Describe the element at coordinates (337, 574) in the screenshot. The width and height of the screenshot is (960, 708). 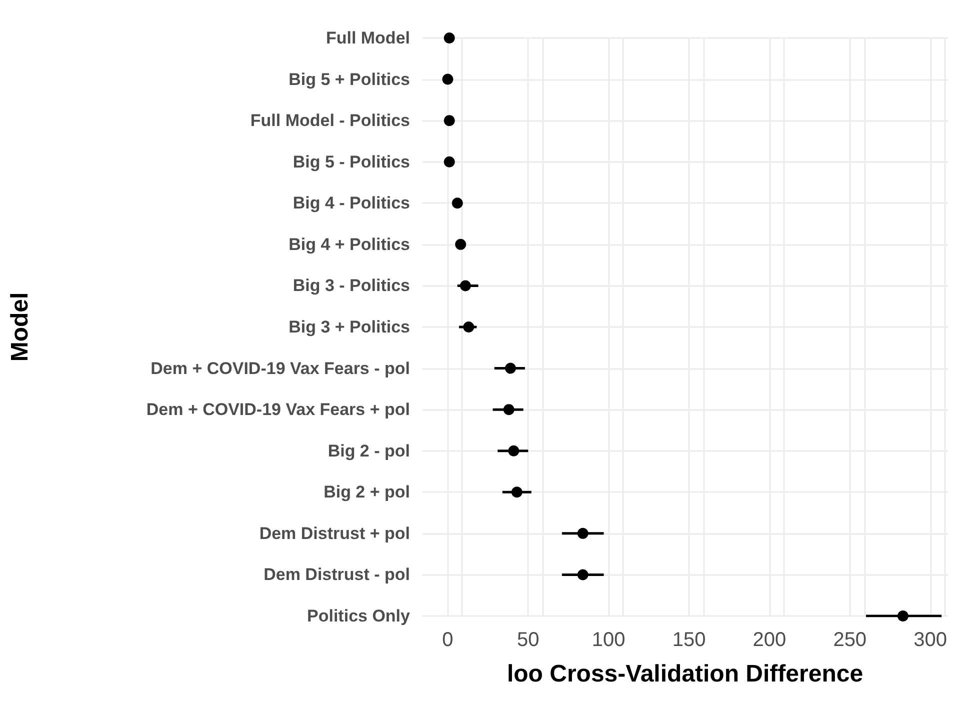
I see `y-tick-label: Dem Distrust - pol` at that location.